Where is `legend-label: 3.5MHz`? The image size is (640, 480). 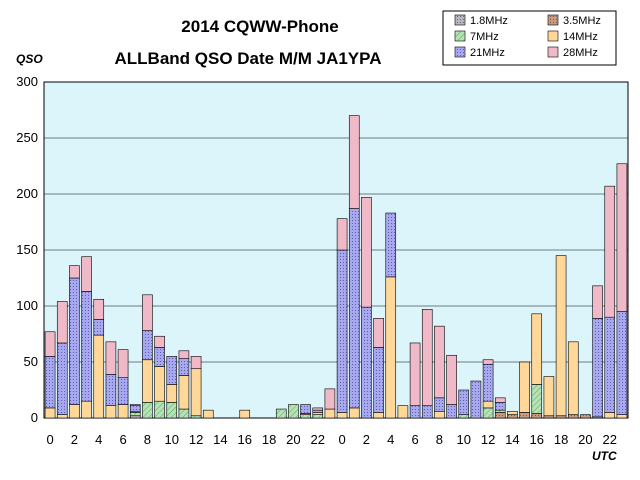
legend-label: 3.5MHz is located at coordinates (582, 21).